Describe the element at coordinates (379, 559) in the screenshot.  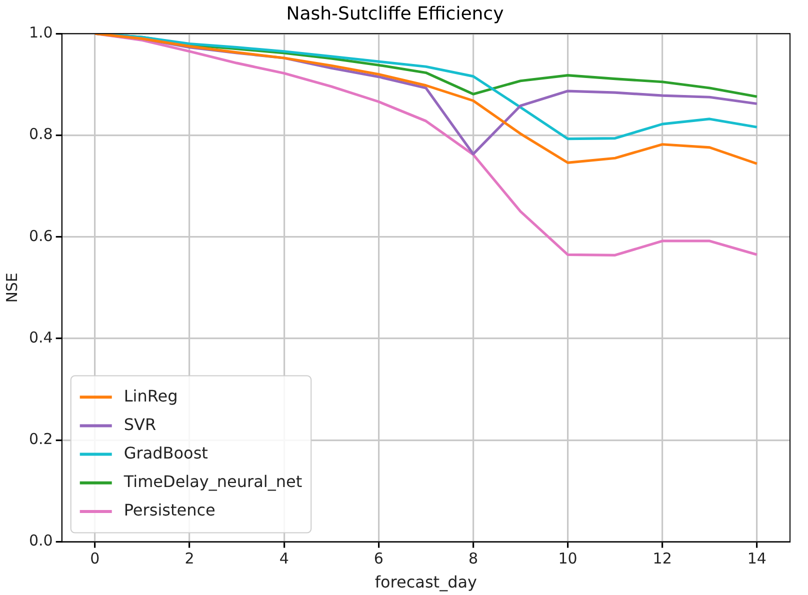
I see `x-tick-label: 6` at that location.